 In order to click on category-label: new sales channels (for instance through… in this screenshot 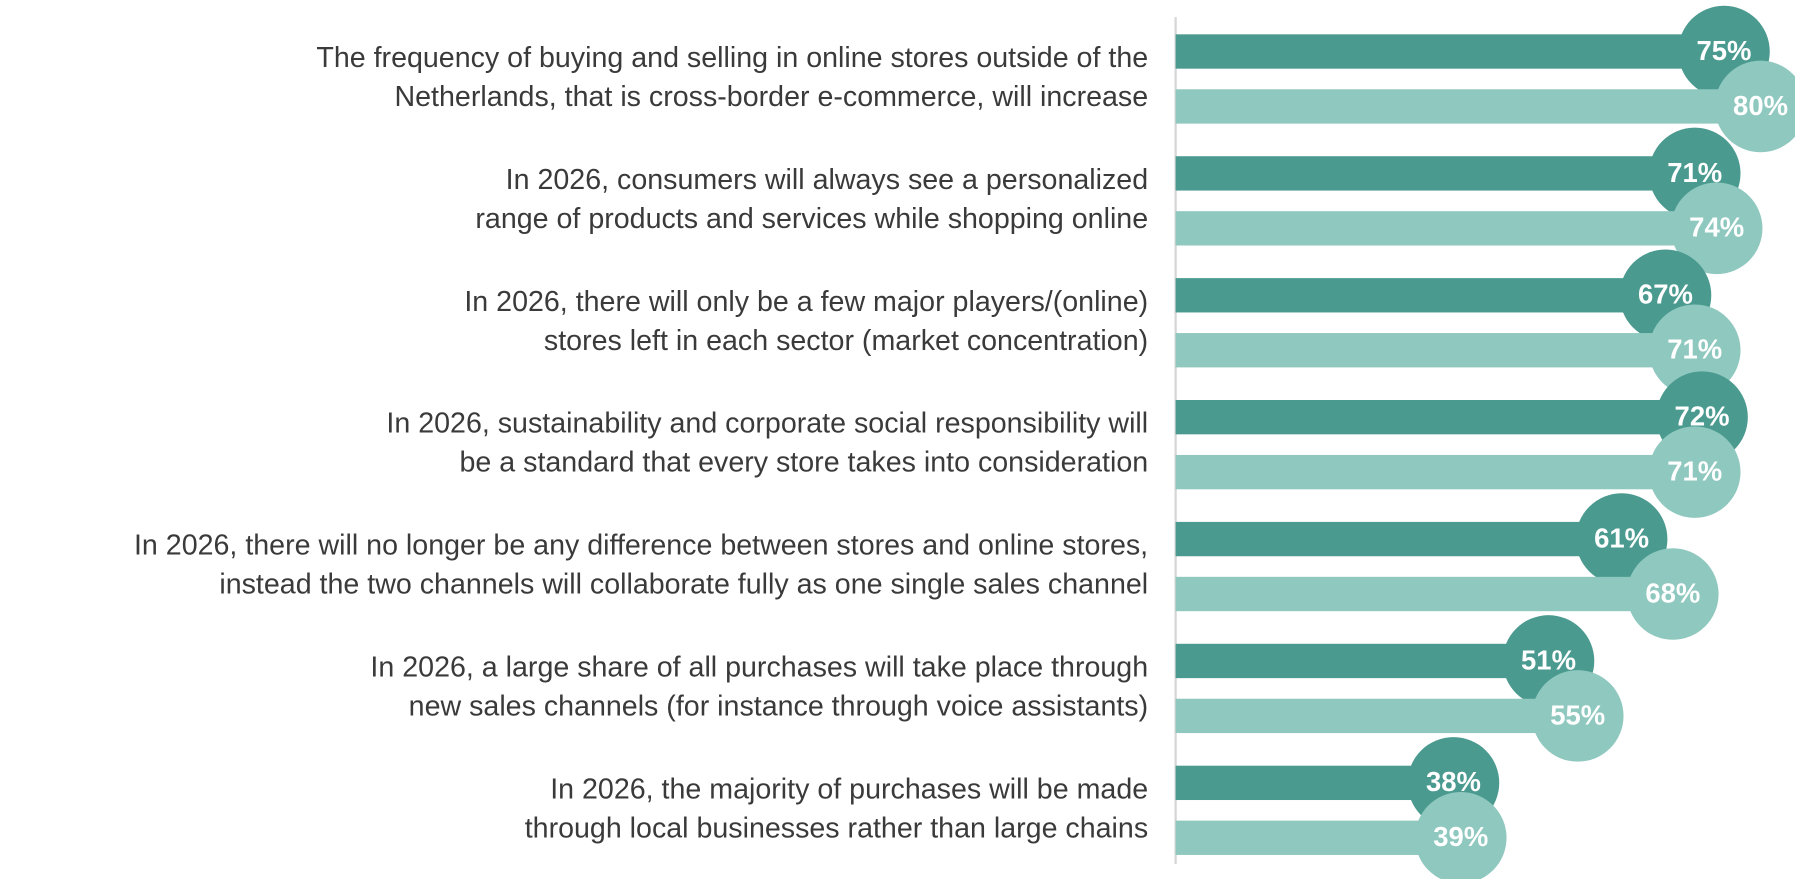, I will do `click(778, 706)`.